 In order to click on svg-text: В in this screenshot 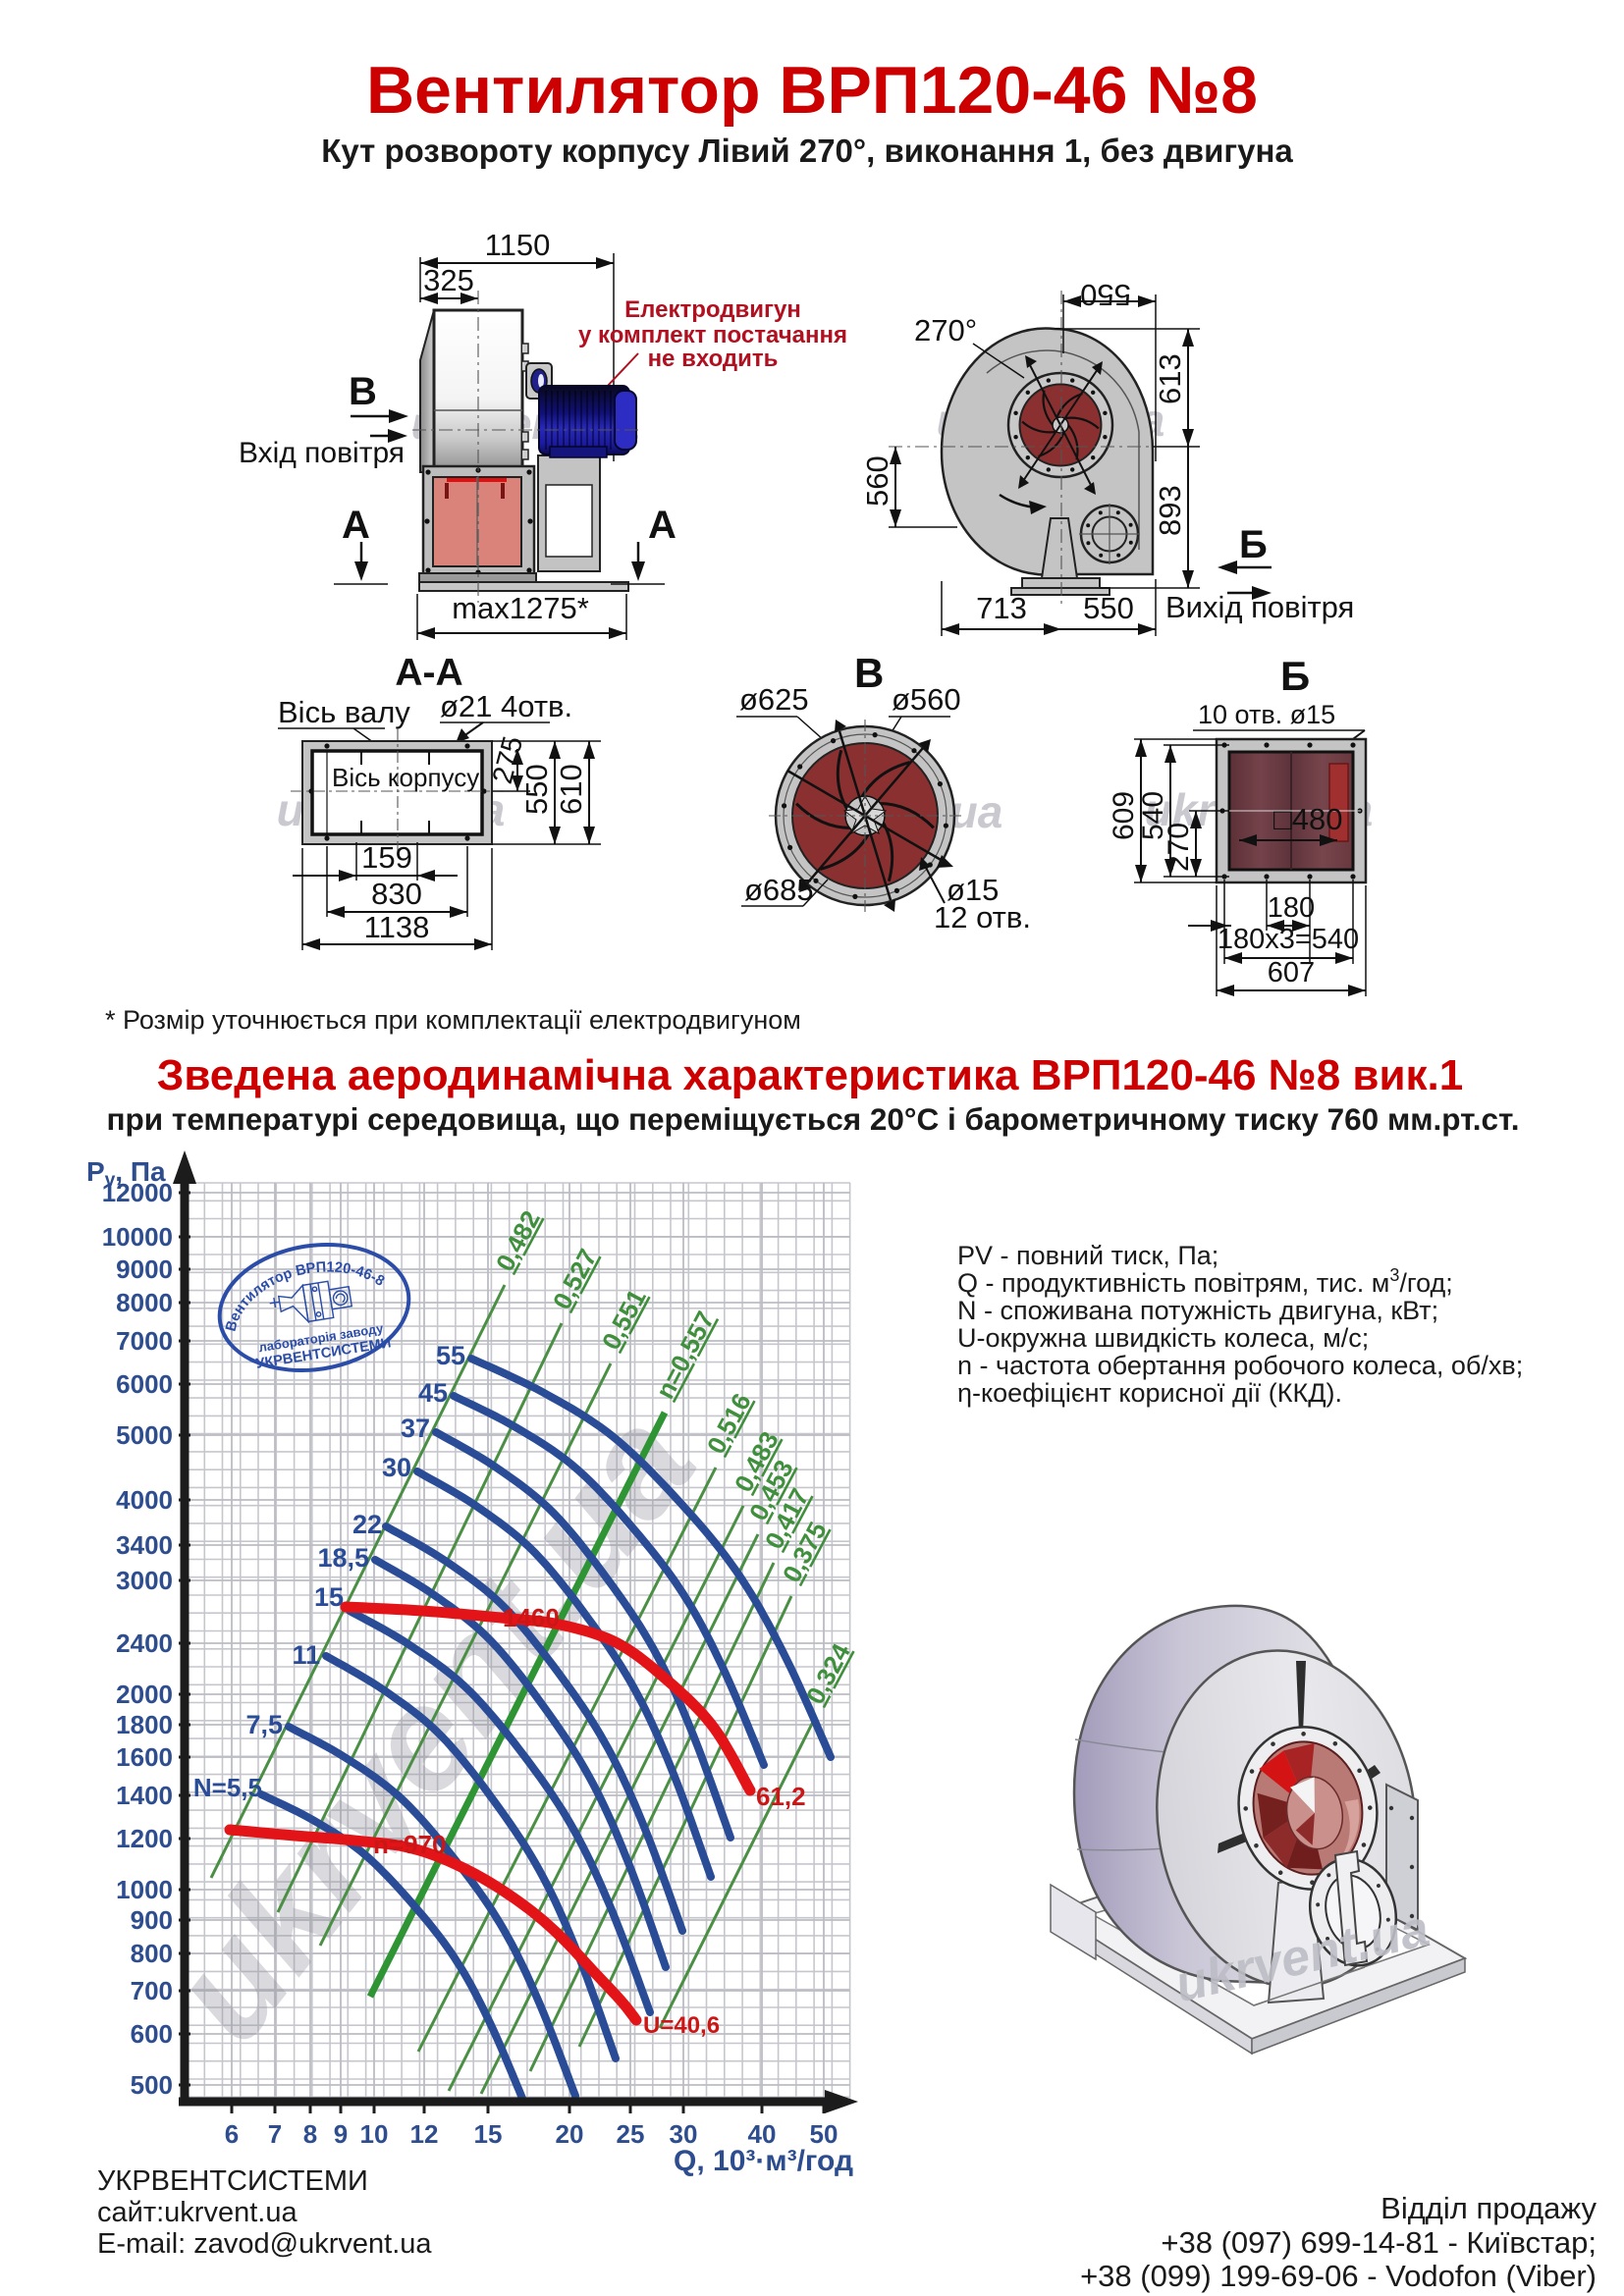, I will do `click(363, 391)`.